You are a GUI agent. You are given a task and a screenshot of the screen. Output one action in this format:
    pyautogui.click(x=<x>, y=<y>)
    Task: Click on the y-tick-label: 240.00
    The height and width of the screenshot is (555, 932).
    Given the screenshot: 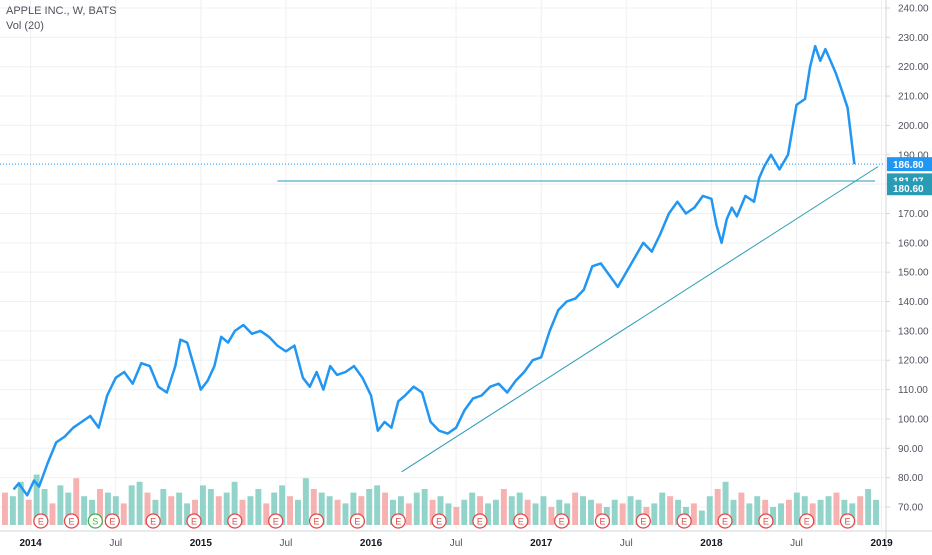 What is the action you would take?
    pyautogui.click(x=913, y=9)
    